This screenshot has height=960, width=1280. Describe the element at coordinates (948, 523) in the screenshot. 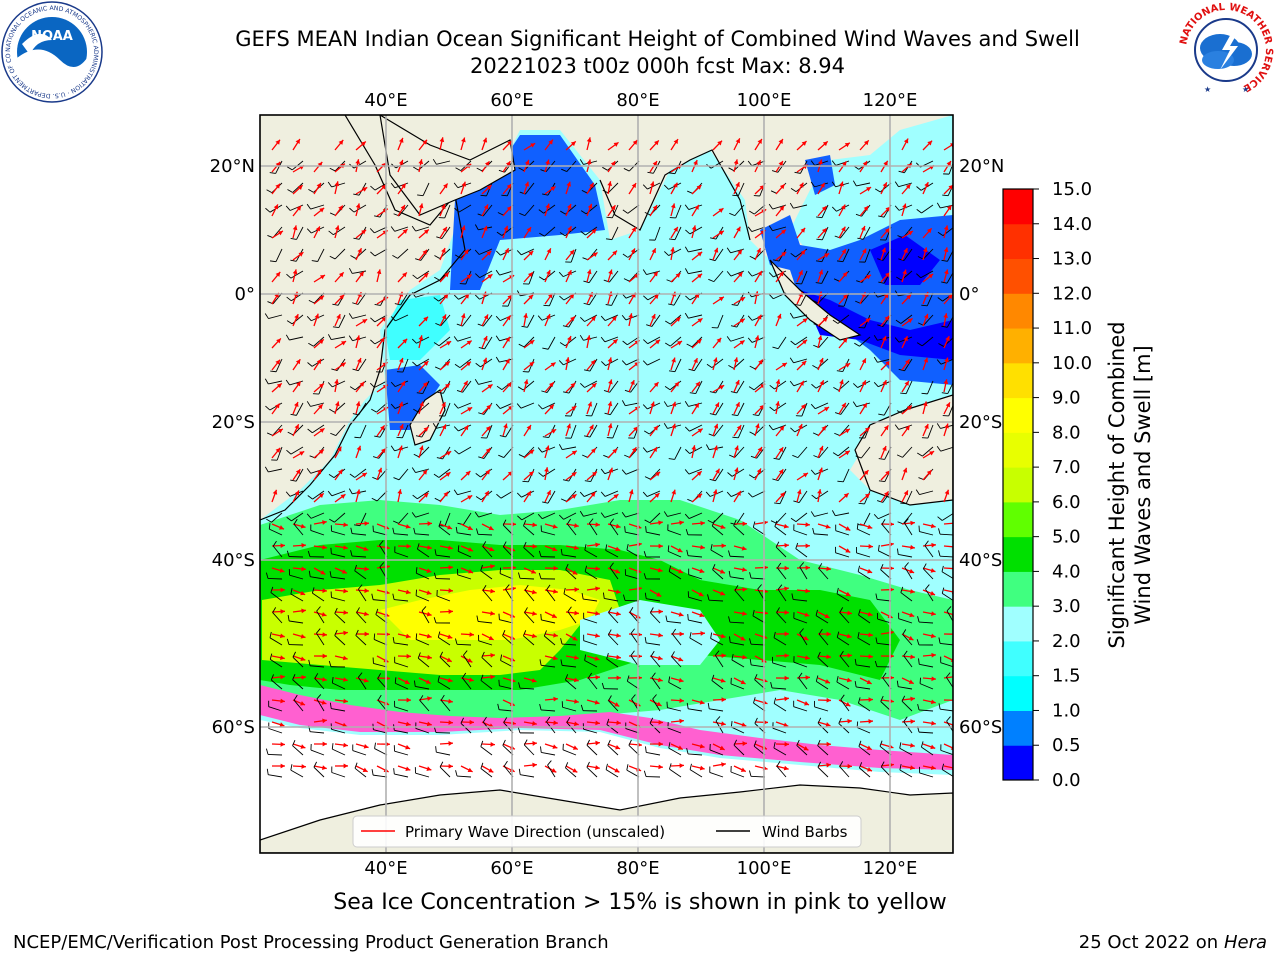

I see `wave-direction-arrow` at that location.